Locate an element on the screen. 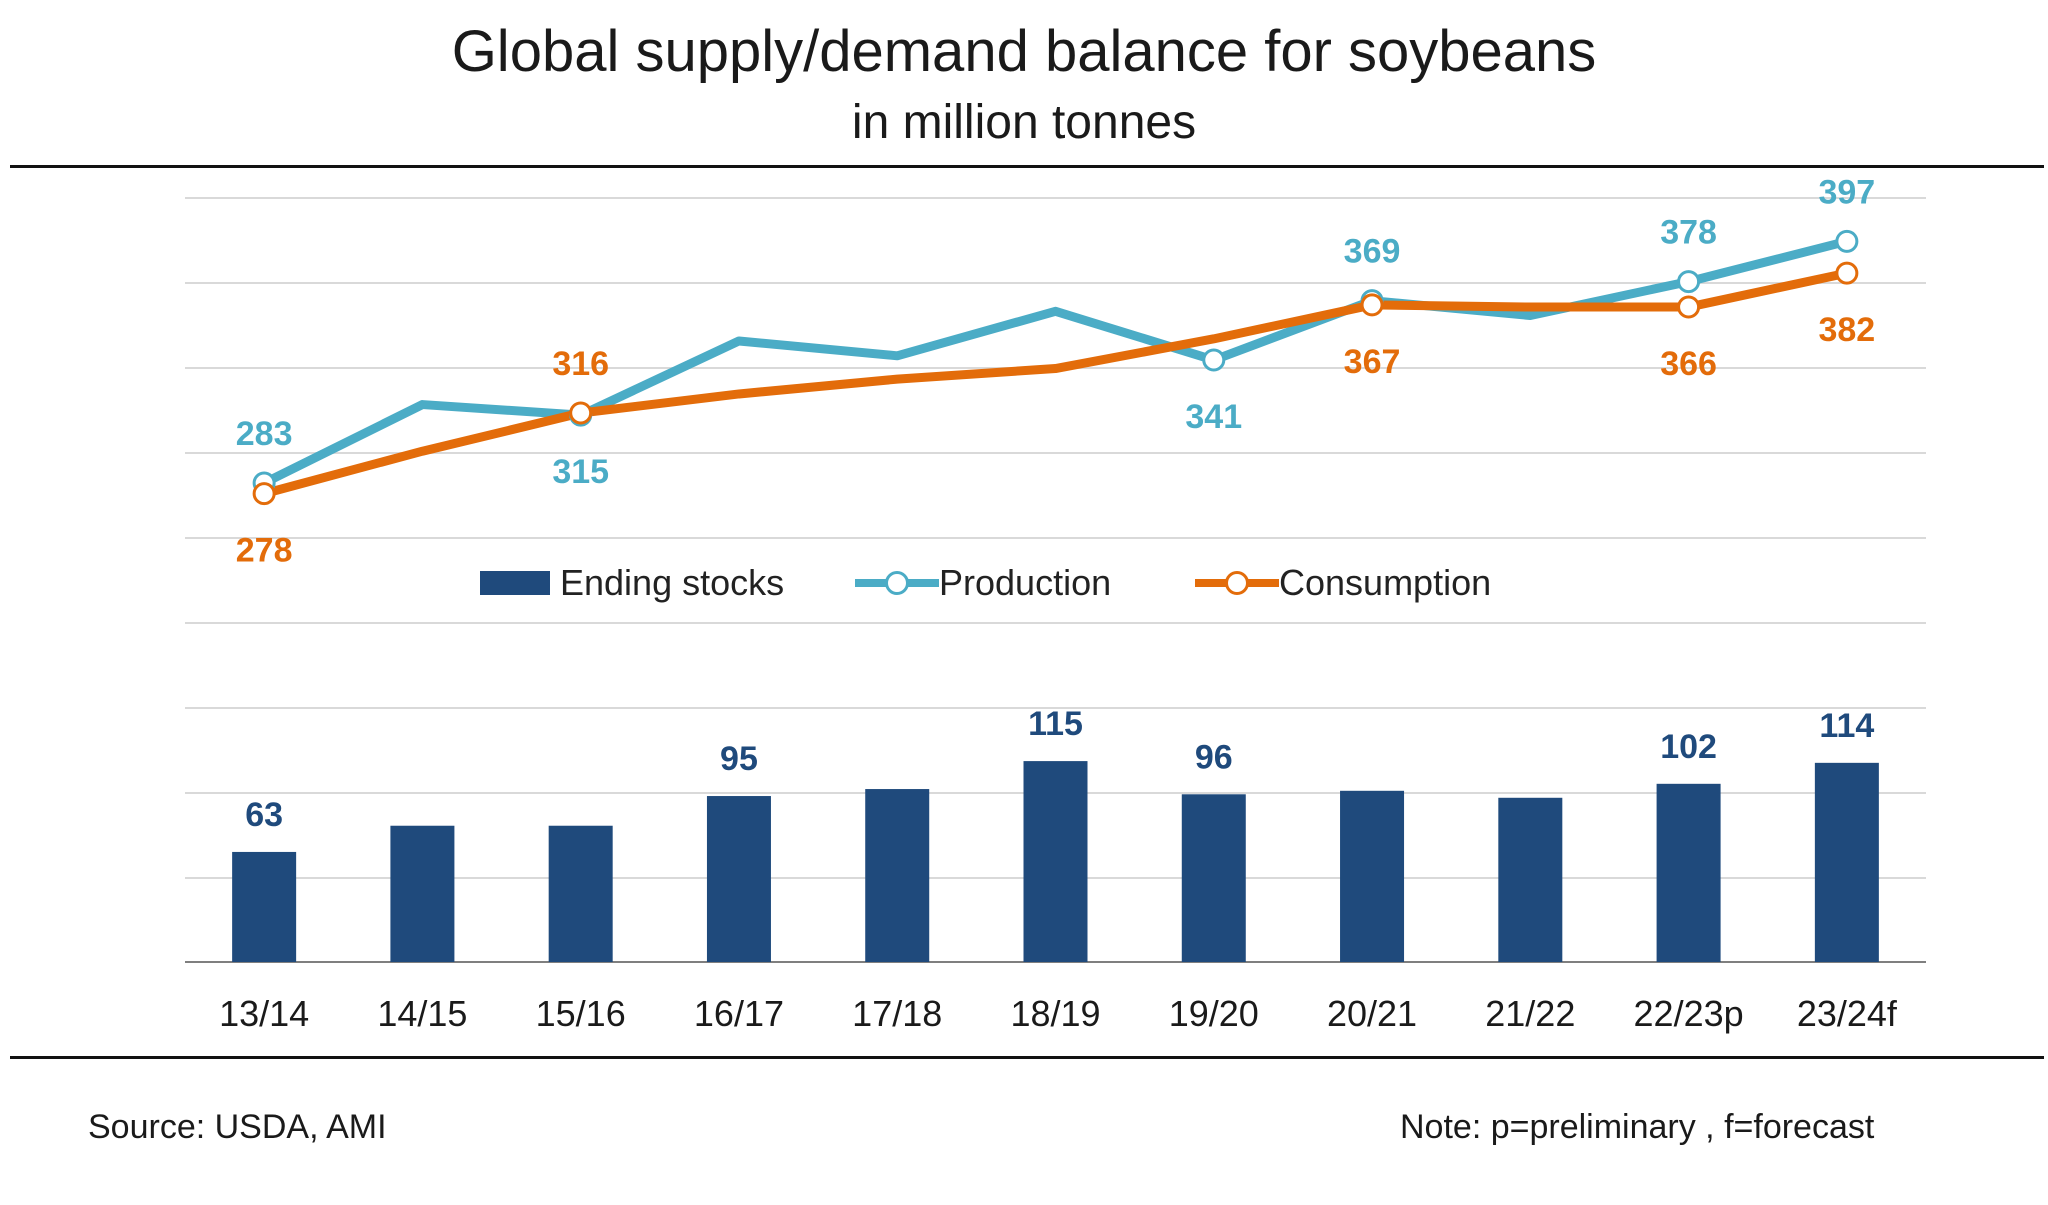  data-label-consumption: 278 is located at coordinates (264, 551).